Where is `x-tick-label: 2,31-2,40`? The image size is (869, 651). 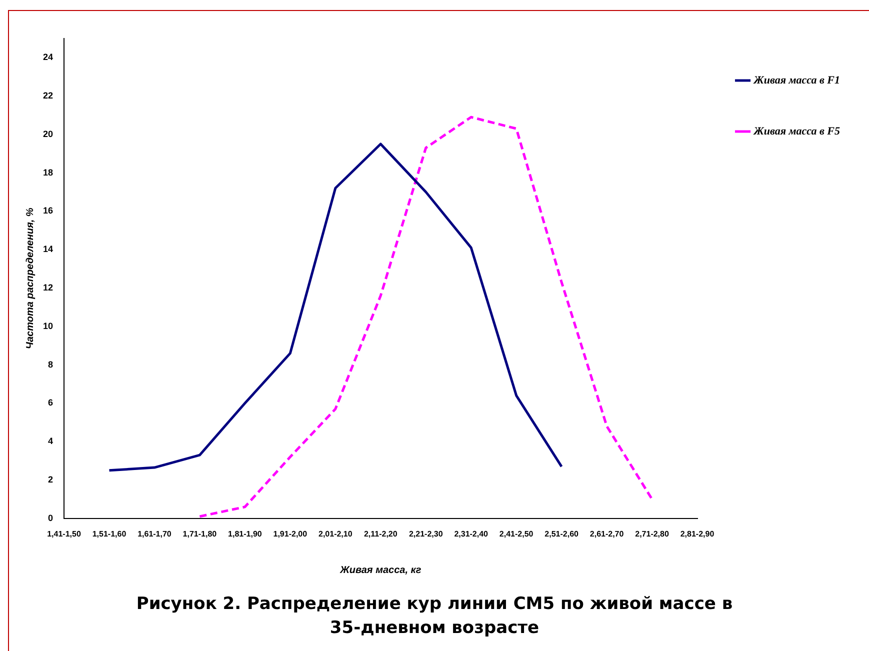 x-tick-label: 2,31-2,40 is located at coordinates (471, 533).